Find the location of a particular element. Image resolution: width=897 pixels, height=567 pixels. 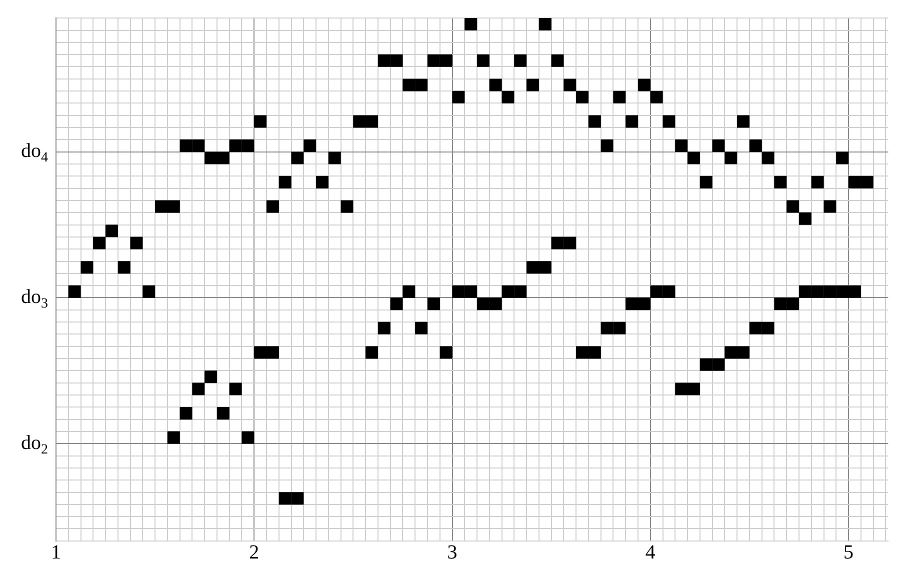

x-tick-label: 1 is located at coordinates (56, 552).